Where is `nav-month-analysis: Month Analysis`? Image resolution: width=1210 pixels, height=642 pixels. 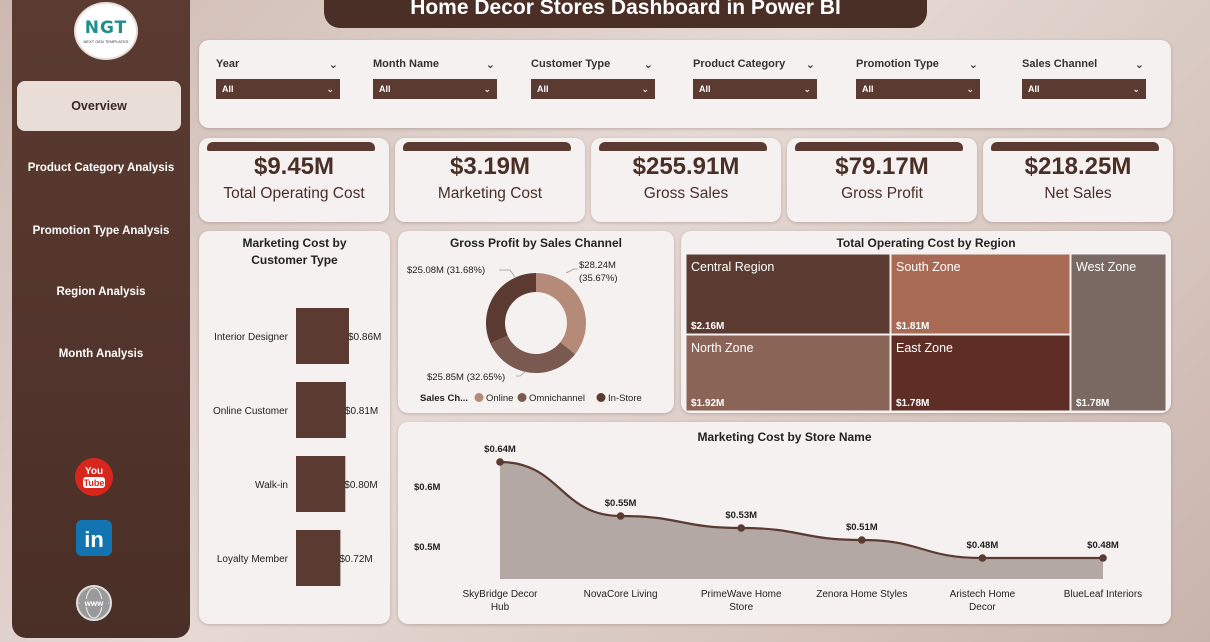 nav-month-analysis: Month Analysis is located at coordinates (101, 354).